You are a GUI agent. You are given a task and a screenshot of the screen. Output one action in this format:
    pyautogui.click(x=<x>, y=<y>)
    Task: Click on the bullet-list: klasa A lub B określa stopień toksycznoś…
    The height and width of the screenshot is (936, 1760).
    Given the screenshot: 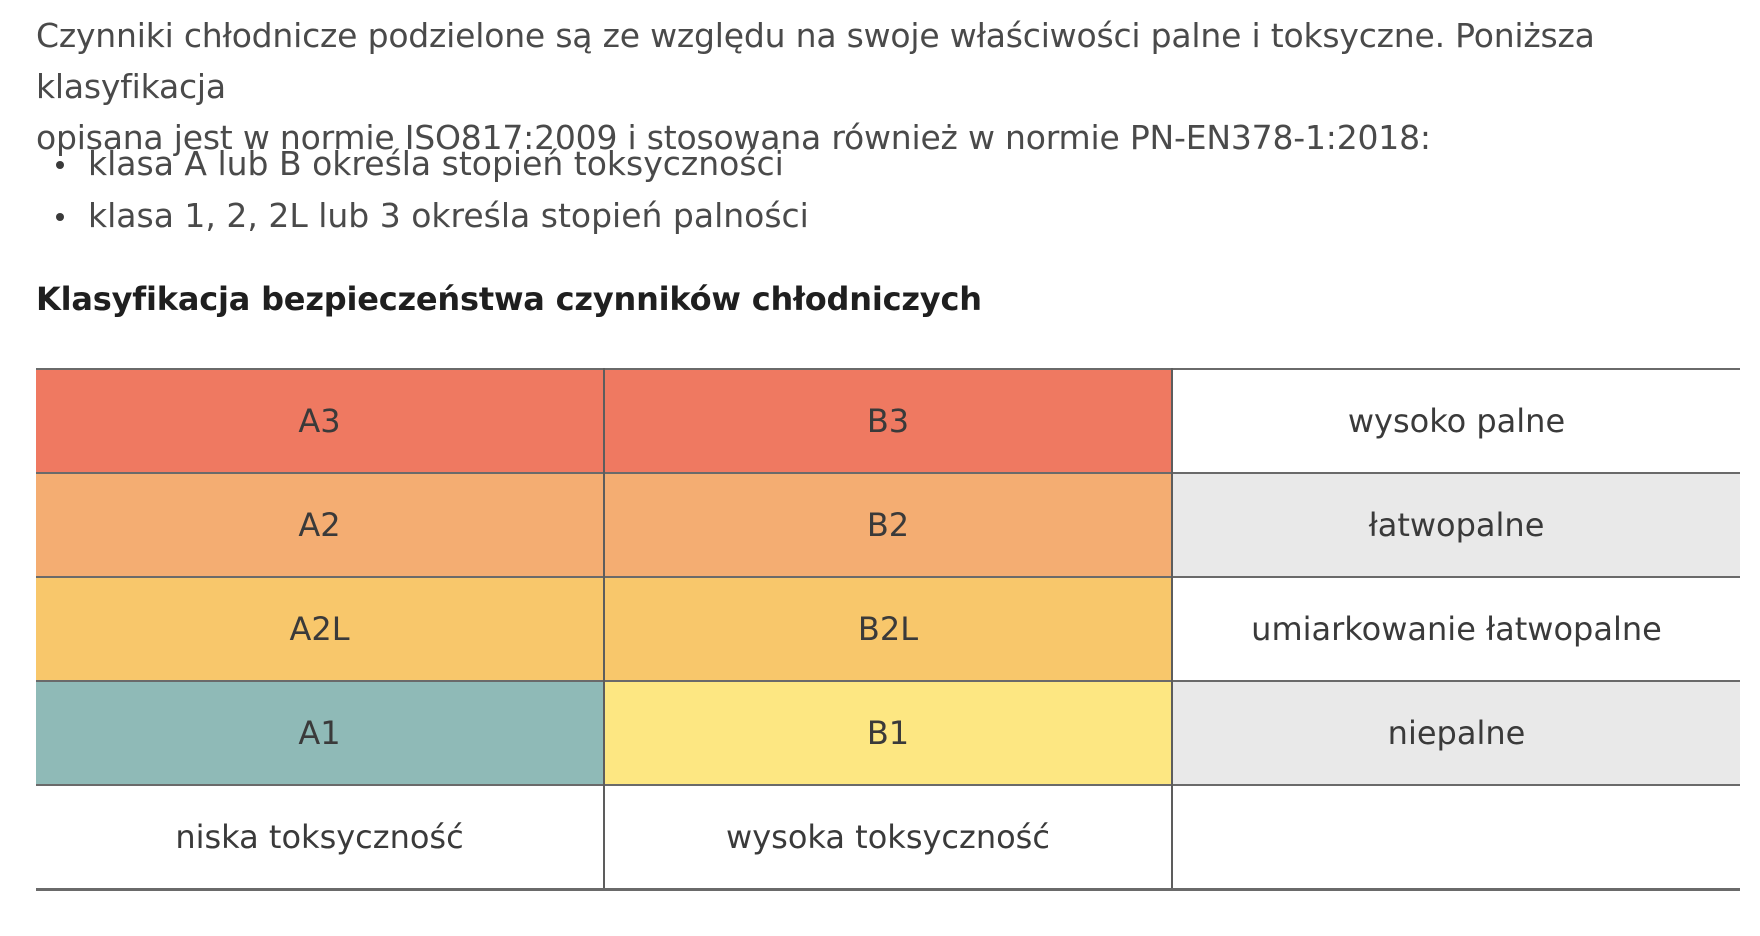 What is the action you would take?
    pyautogui.click(x=422, y=190)
    